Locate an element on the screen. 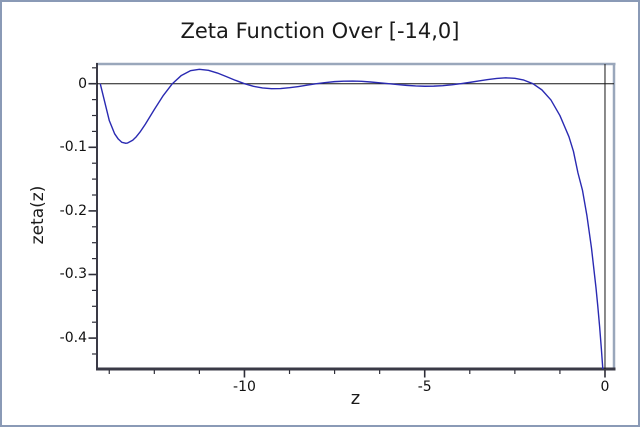 This screenshot has height=427, width=640. y-tick-label: -0.3 is located at coordinates (73, 274).